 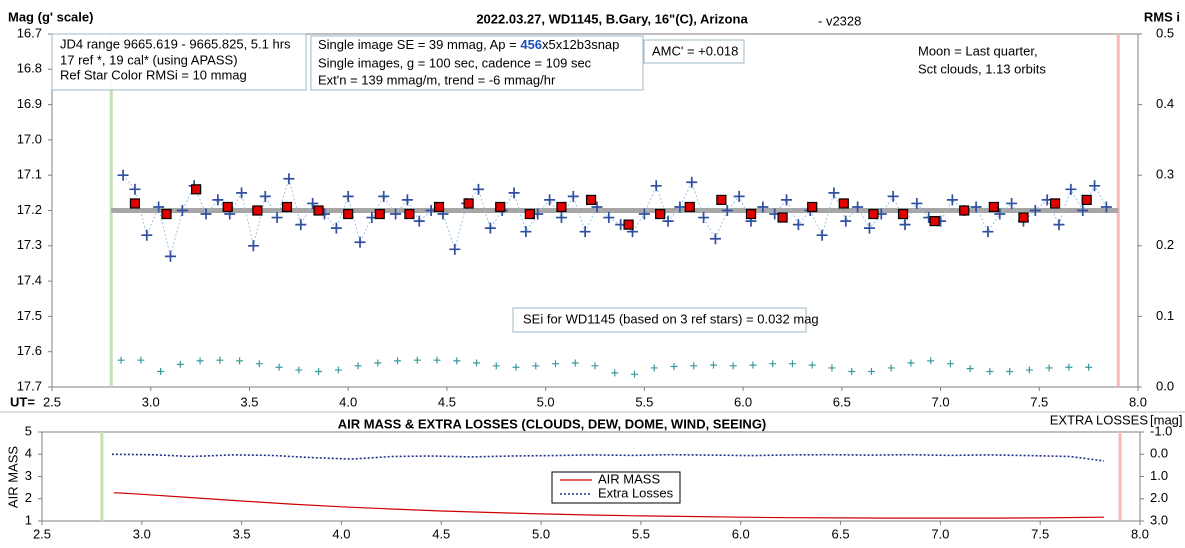 I want to click on x-tick-label: 7.5, so click(x=1040, y=533).